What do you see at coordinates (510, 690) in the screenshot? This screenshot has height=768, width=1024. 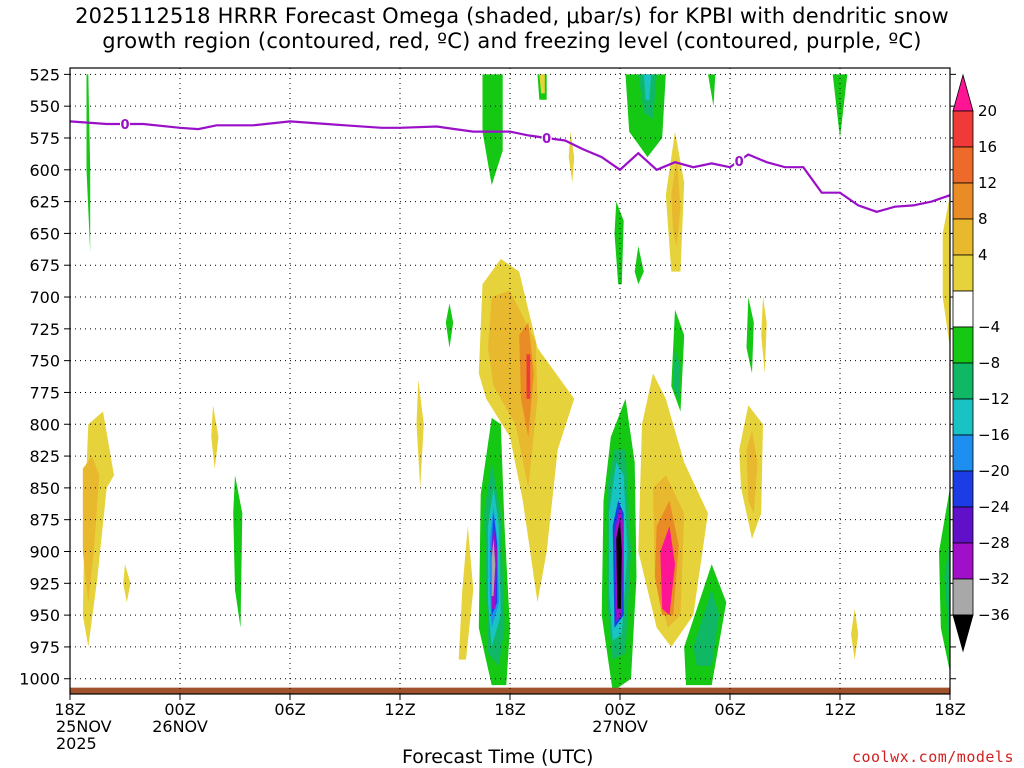 I see `ground-strip` at bounding box center [510, 690].